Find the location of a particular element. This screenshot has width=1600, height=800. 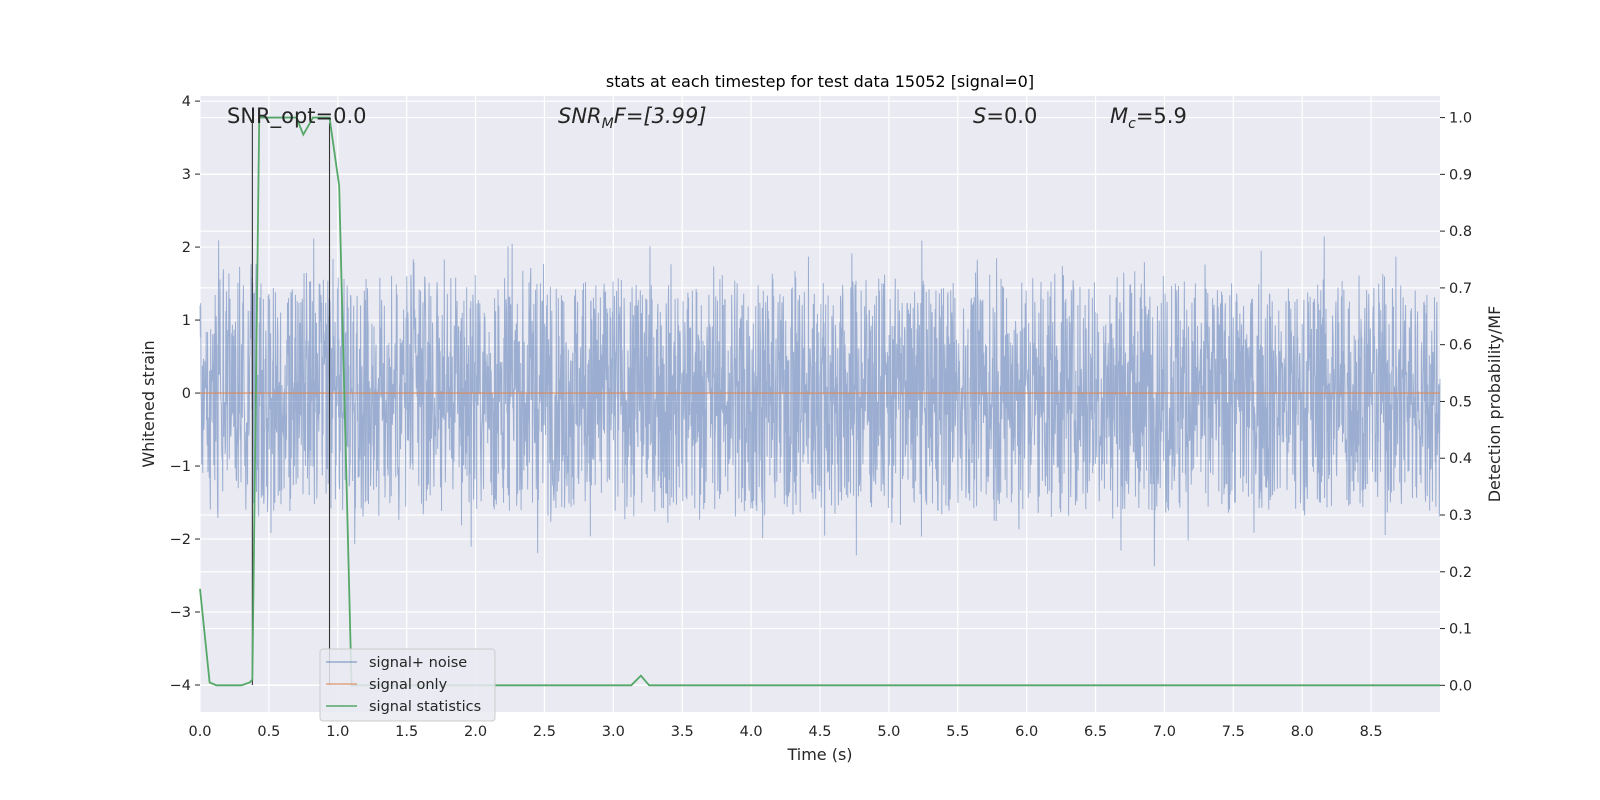

x-tick-label: 4.0 is located at coordinates (751, 732).